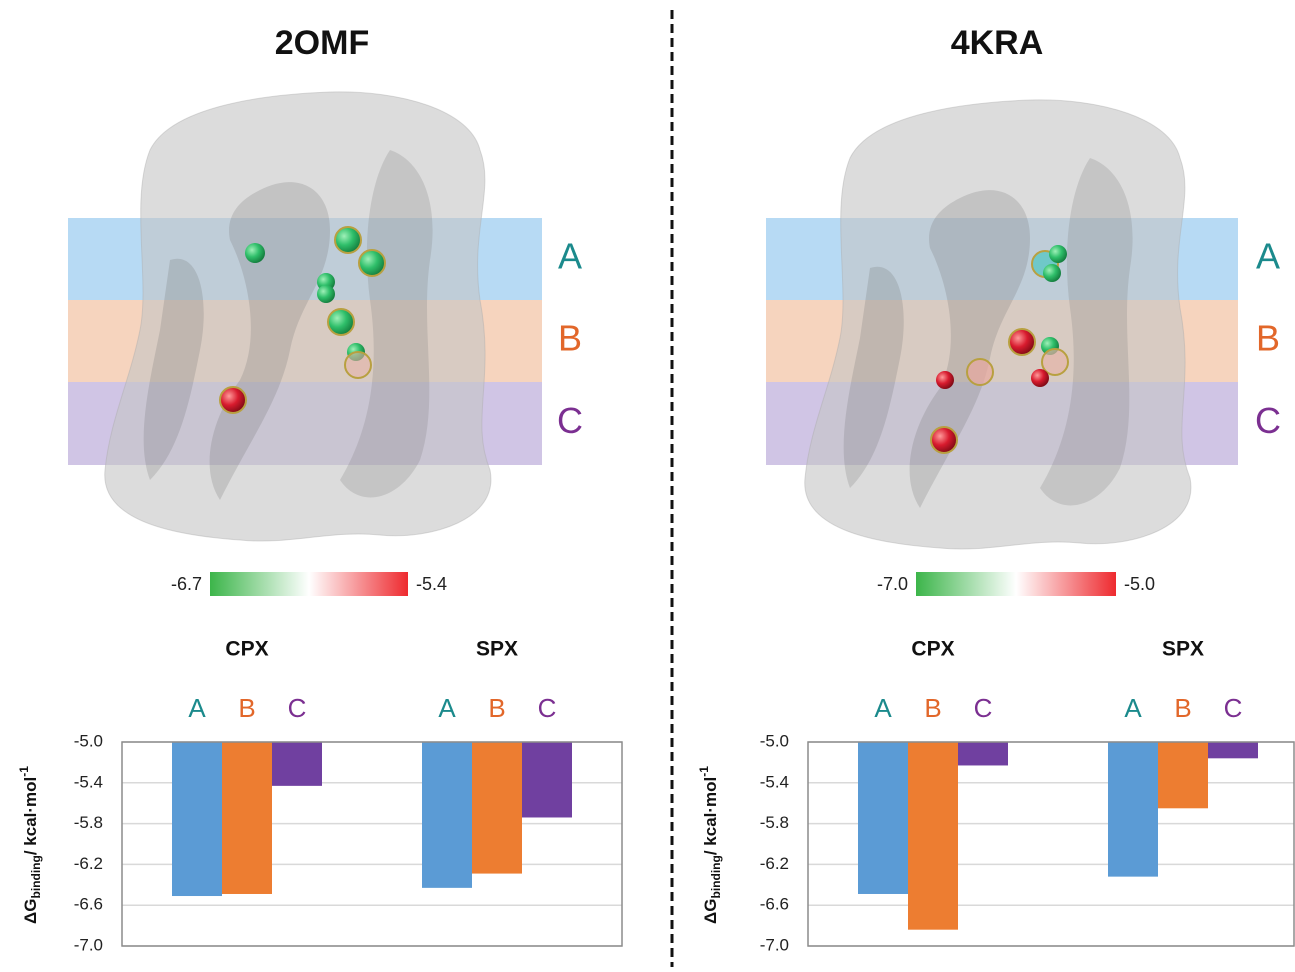 This screenshot has width=1295, height=972. I want to click on colorbar-min-label: -7.0, so click(892, 584).